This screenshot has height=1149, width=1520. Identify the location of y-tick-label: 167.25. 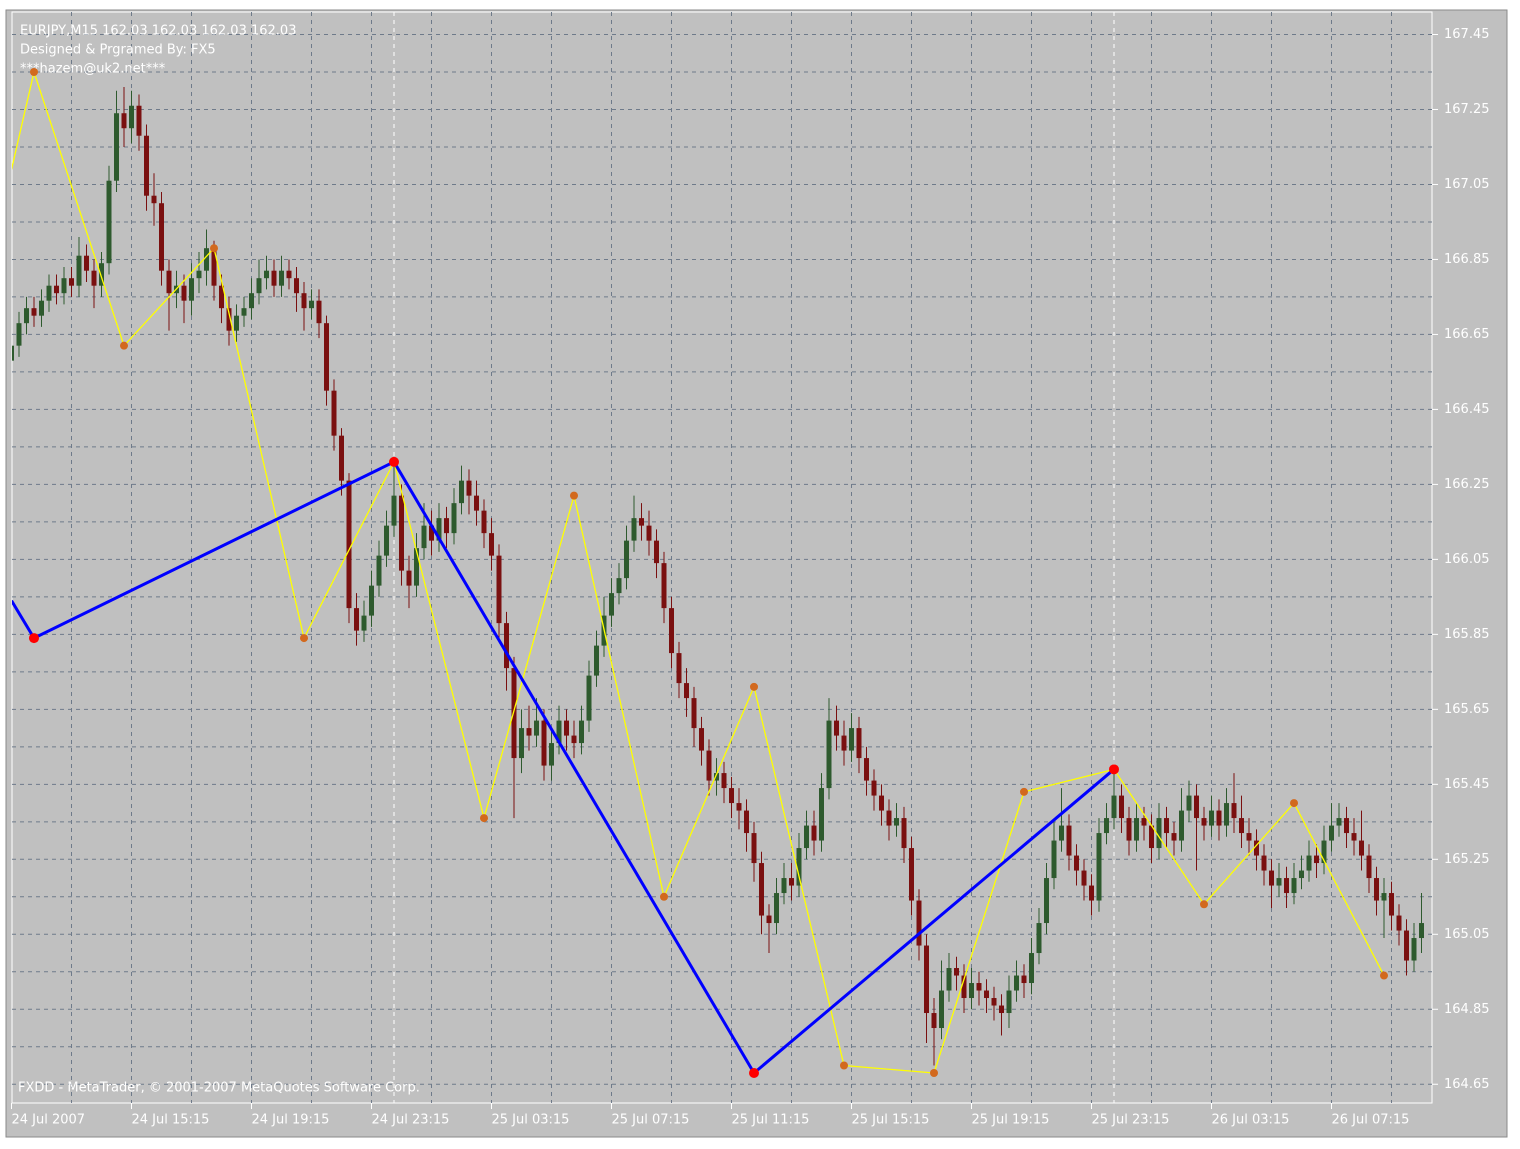
(1467, 109).